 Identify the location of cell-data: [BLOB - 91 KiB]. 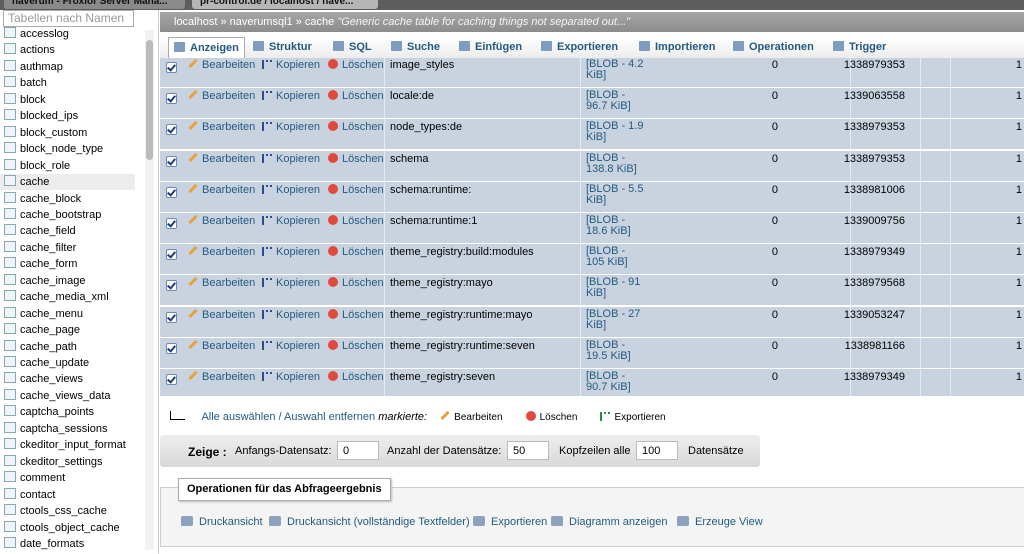
(613, 288).